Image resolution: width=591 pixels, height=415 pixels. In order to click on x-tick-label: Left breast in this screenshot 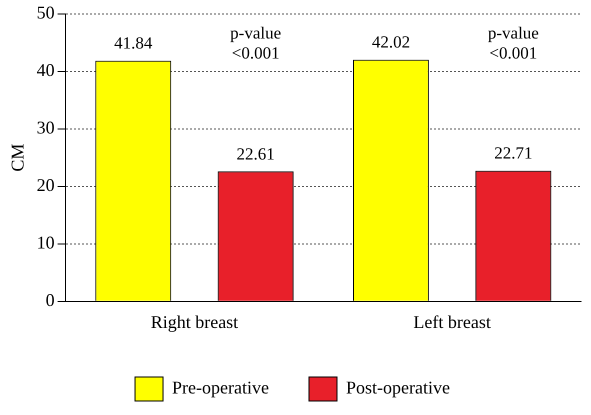, I will do `click(452, 322)`.